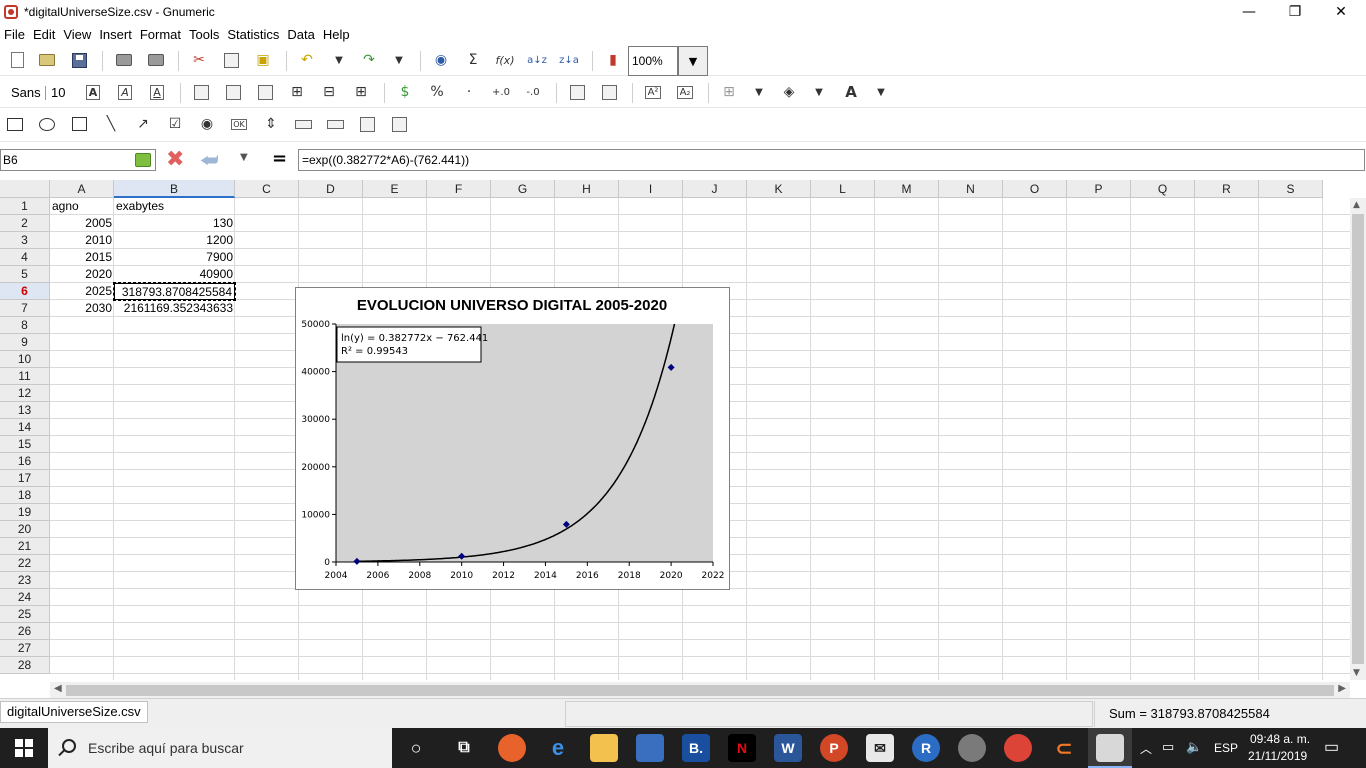 Image resolution: width=1366 pixels, height=768 pixels. What do you see at coordinates (220, 748) in the screenshot?
I see `taskbar-search: Escribe aquí para buscar` at bounding box center [220, 748].